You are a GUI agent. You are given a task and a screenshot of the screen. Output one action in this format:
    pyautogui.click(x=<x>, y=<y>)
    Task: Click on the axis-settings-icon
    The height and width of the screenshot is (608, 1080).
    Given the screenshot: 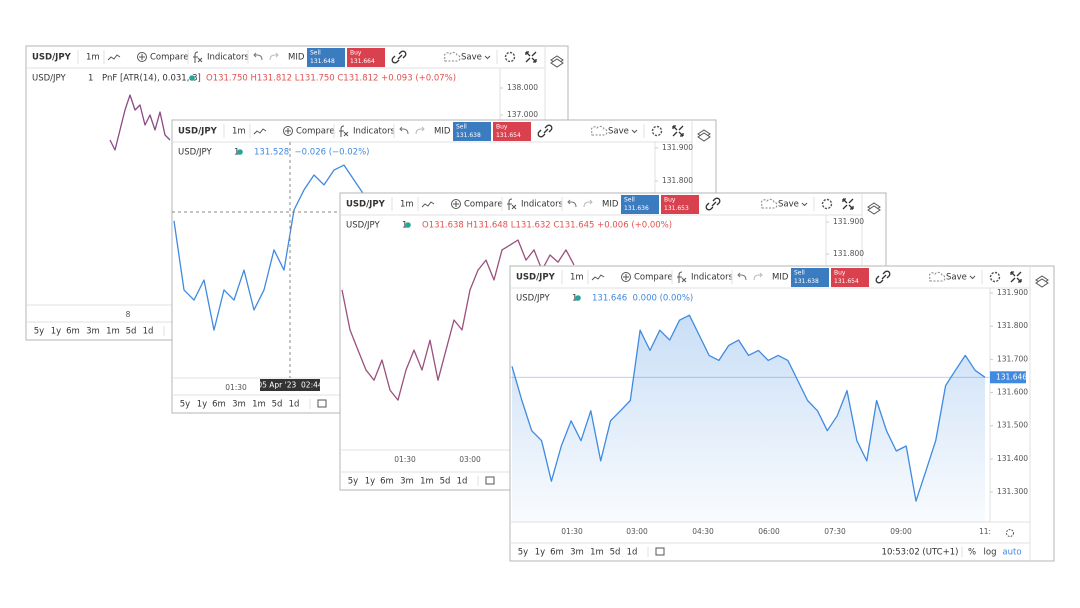 What is the action you would take?
    pyautogui.click(x=1010, y=533)
    